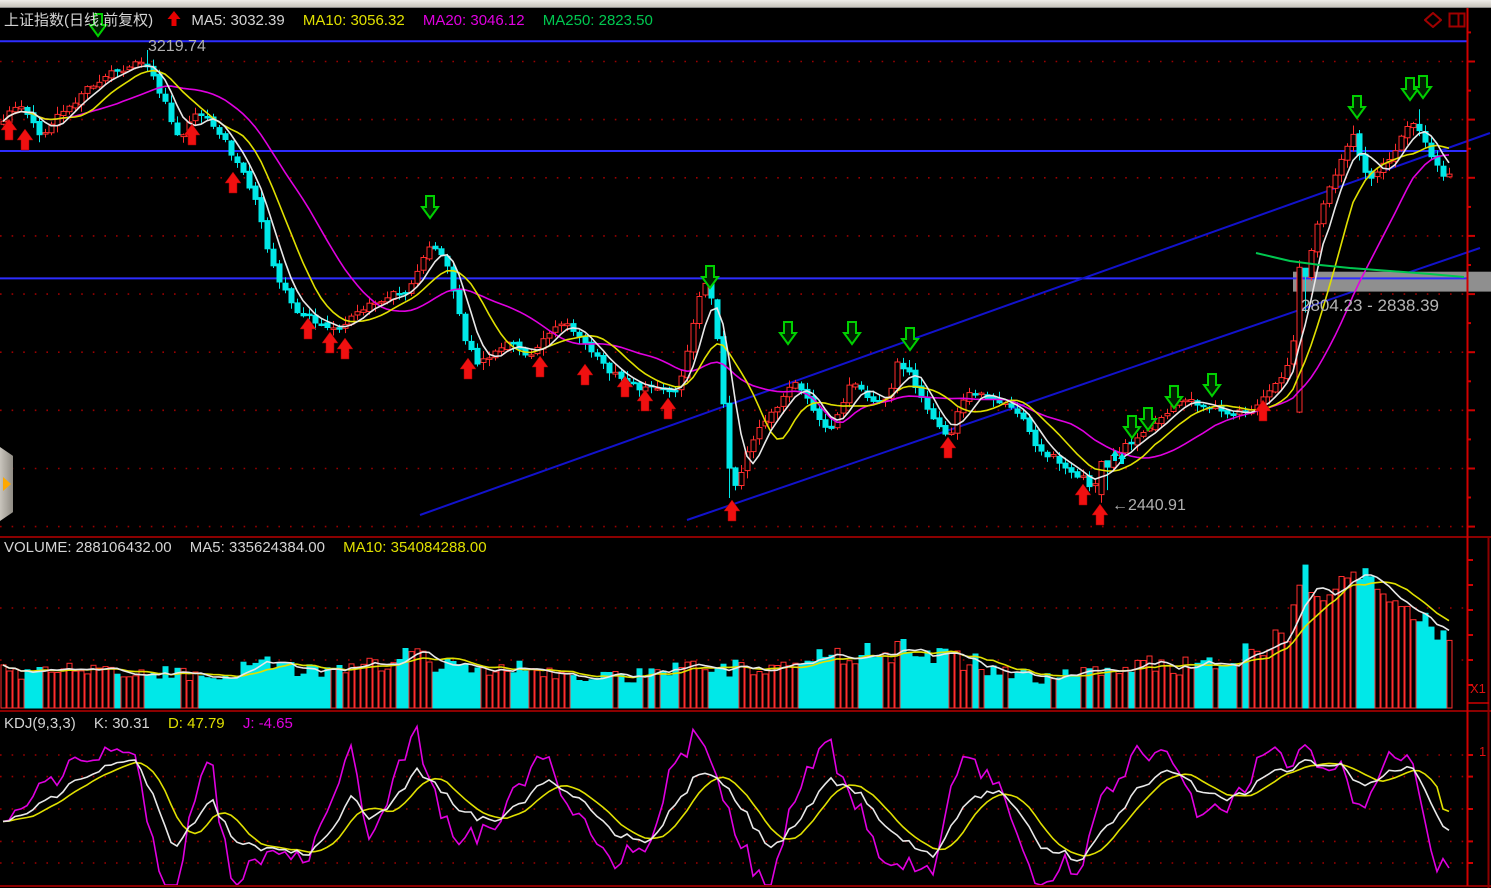  What do you see at coordinates (174, 18) in the screenshot?
I see `up-arrow-icon` at bounding box center [174, 18].